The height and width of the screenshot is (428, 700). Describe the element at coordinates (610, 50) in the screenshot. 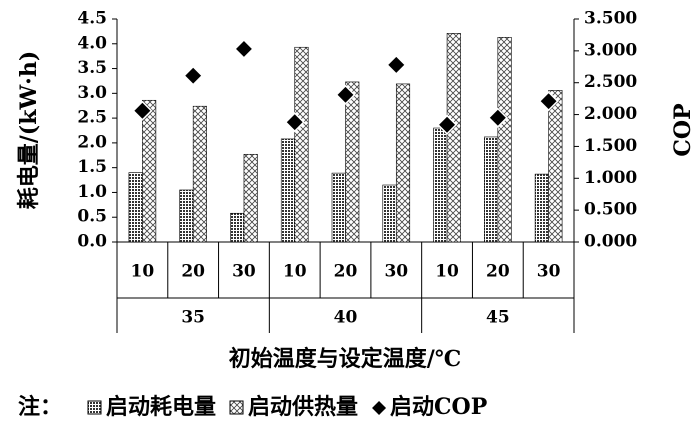

I see `y2-tick-label: 3.000` at that location.